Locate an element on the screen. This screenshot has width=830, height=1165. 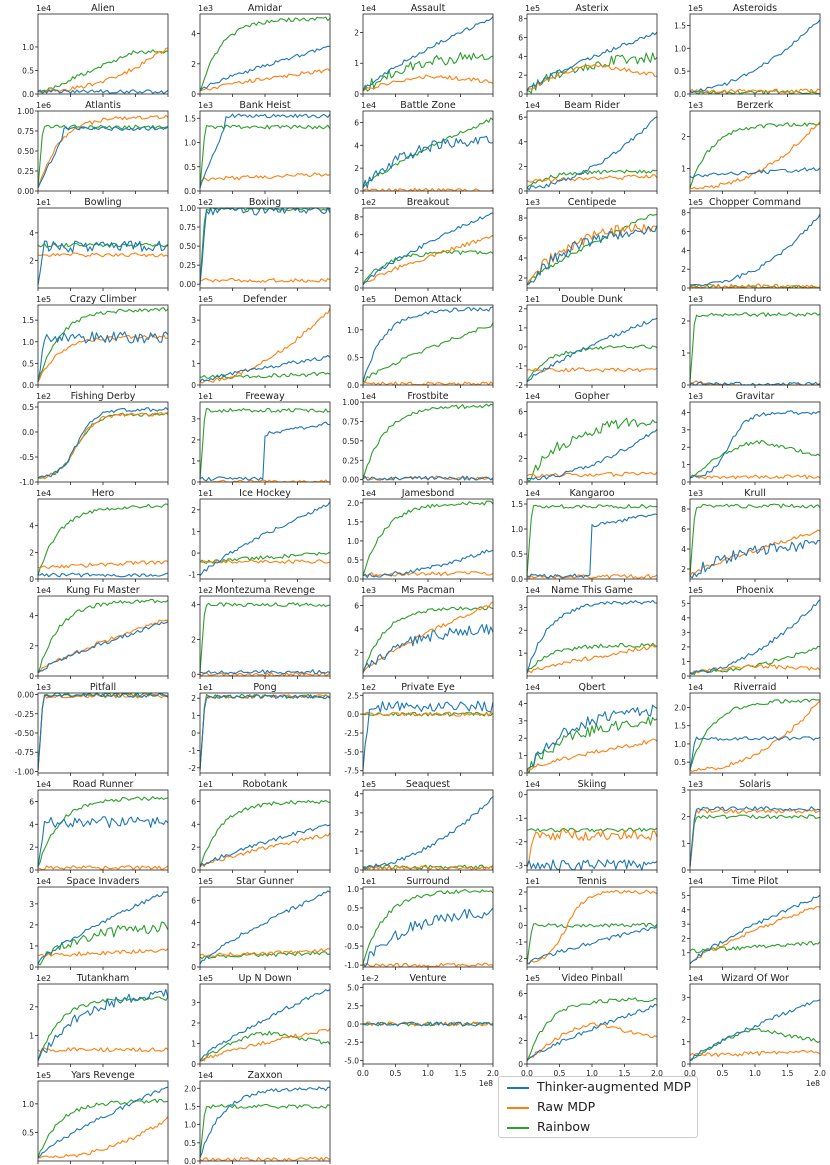
series-line-rainbow-seaquest is located at coordinates (428, 867).